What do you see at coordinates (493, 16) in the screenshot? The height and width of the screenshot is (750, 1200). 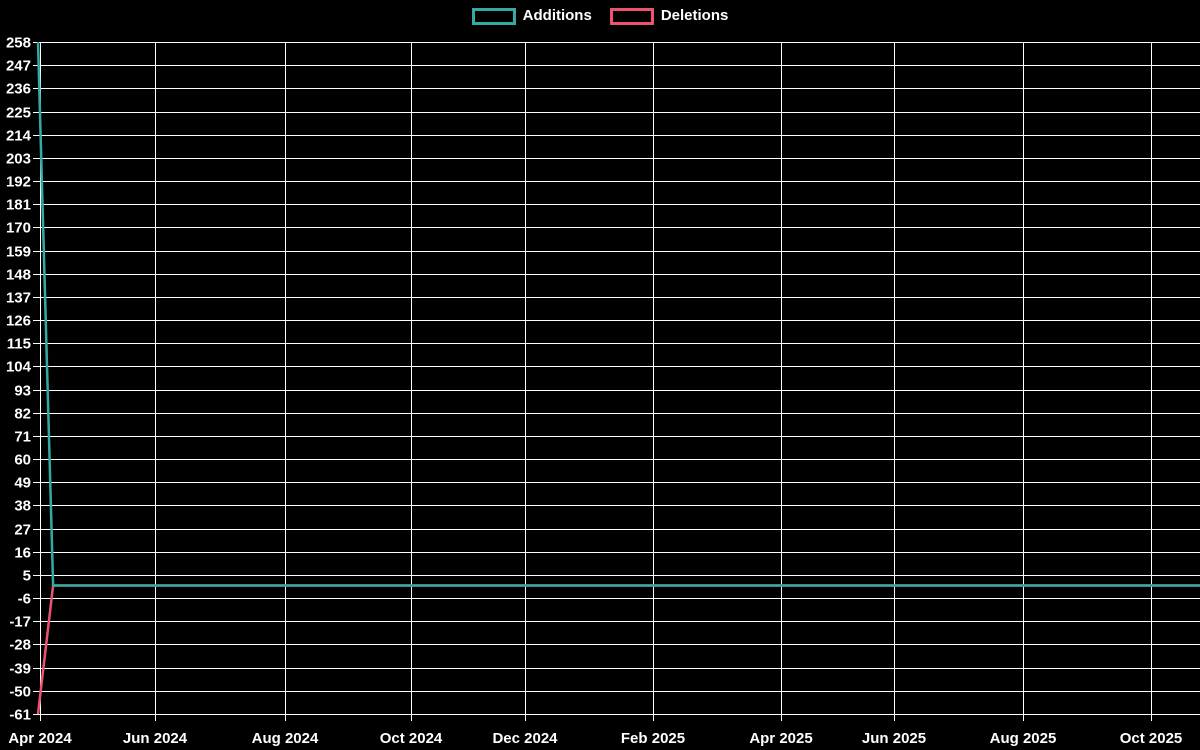 I see `additions-legend-swatch` at bounding box center [493, 16].